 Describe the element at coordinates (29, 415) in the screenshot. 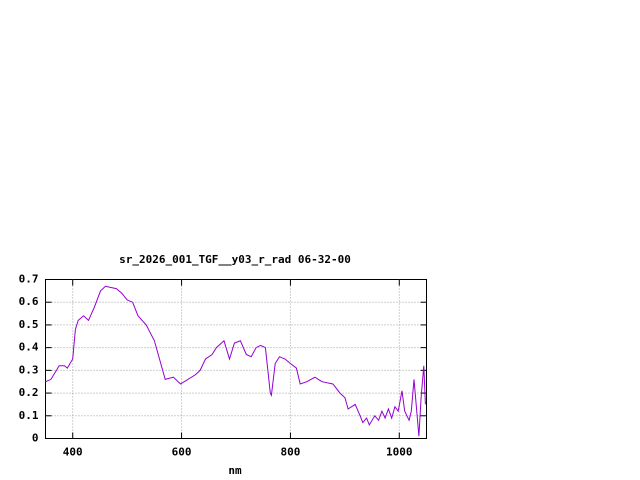

I see `y-tick-label: 0.1` at that location.